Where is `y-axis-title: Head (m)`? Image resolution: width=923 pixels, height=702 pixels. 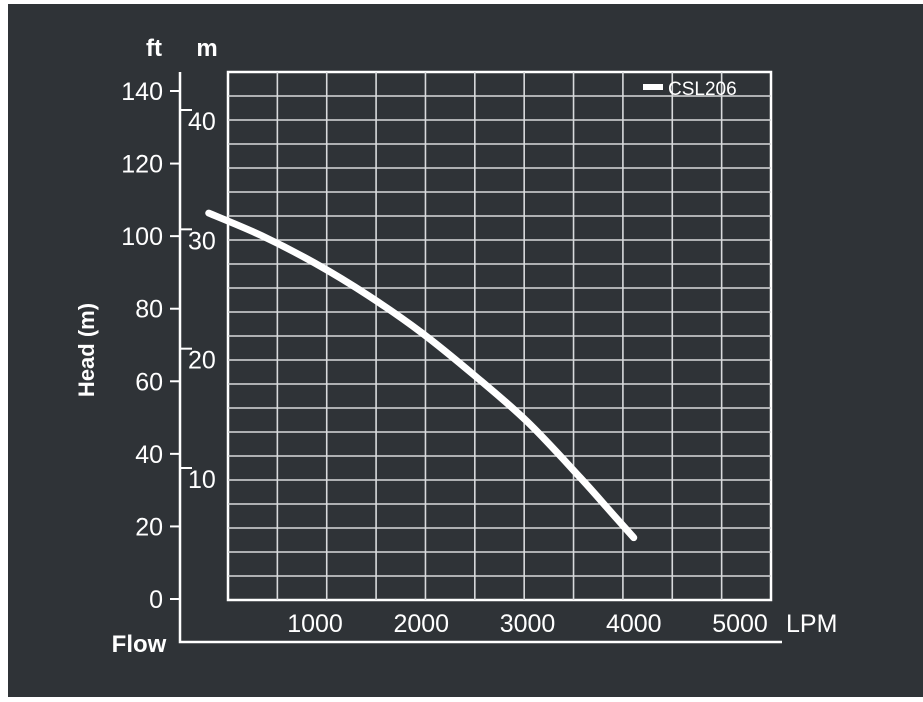 y-axis-title: Head (m) is located at coordinates (86, 350).